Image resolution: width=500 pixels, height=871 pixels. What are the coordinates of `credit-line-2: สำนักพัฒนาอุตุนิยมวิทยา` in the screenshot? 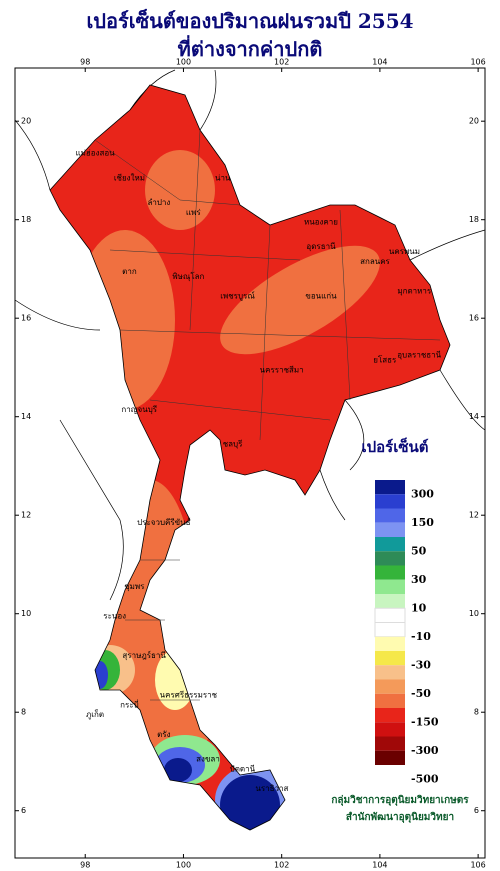 It's located at (400, 817).